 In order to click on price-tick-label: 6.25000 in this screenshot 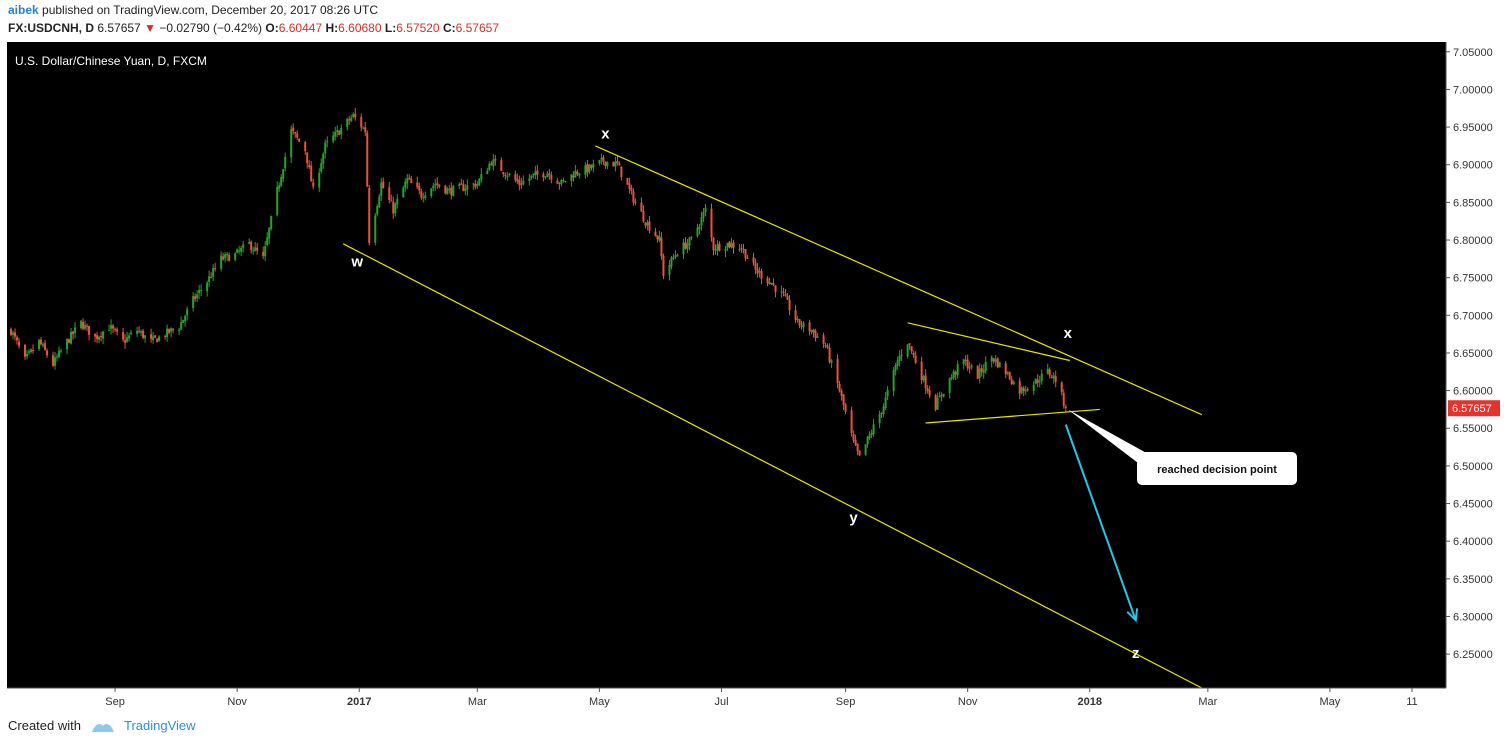, I will do `click(1473, 655)`.